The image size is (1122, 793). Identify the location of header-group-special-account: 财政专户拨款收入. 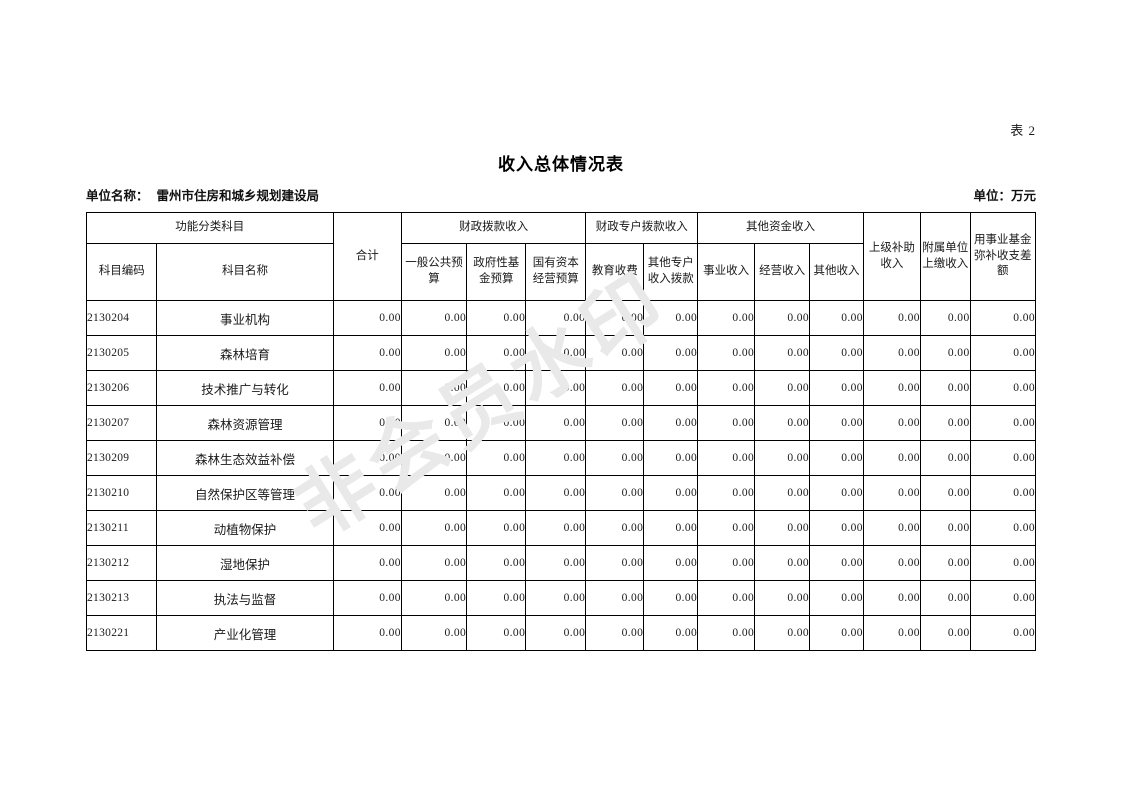
(642, 228).